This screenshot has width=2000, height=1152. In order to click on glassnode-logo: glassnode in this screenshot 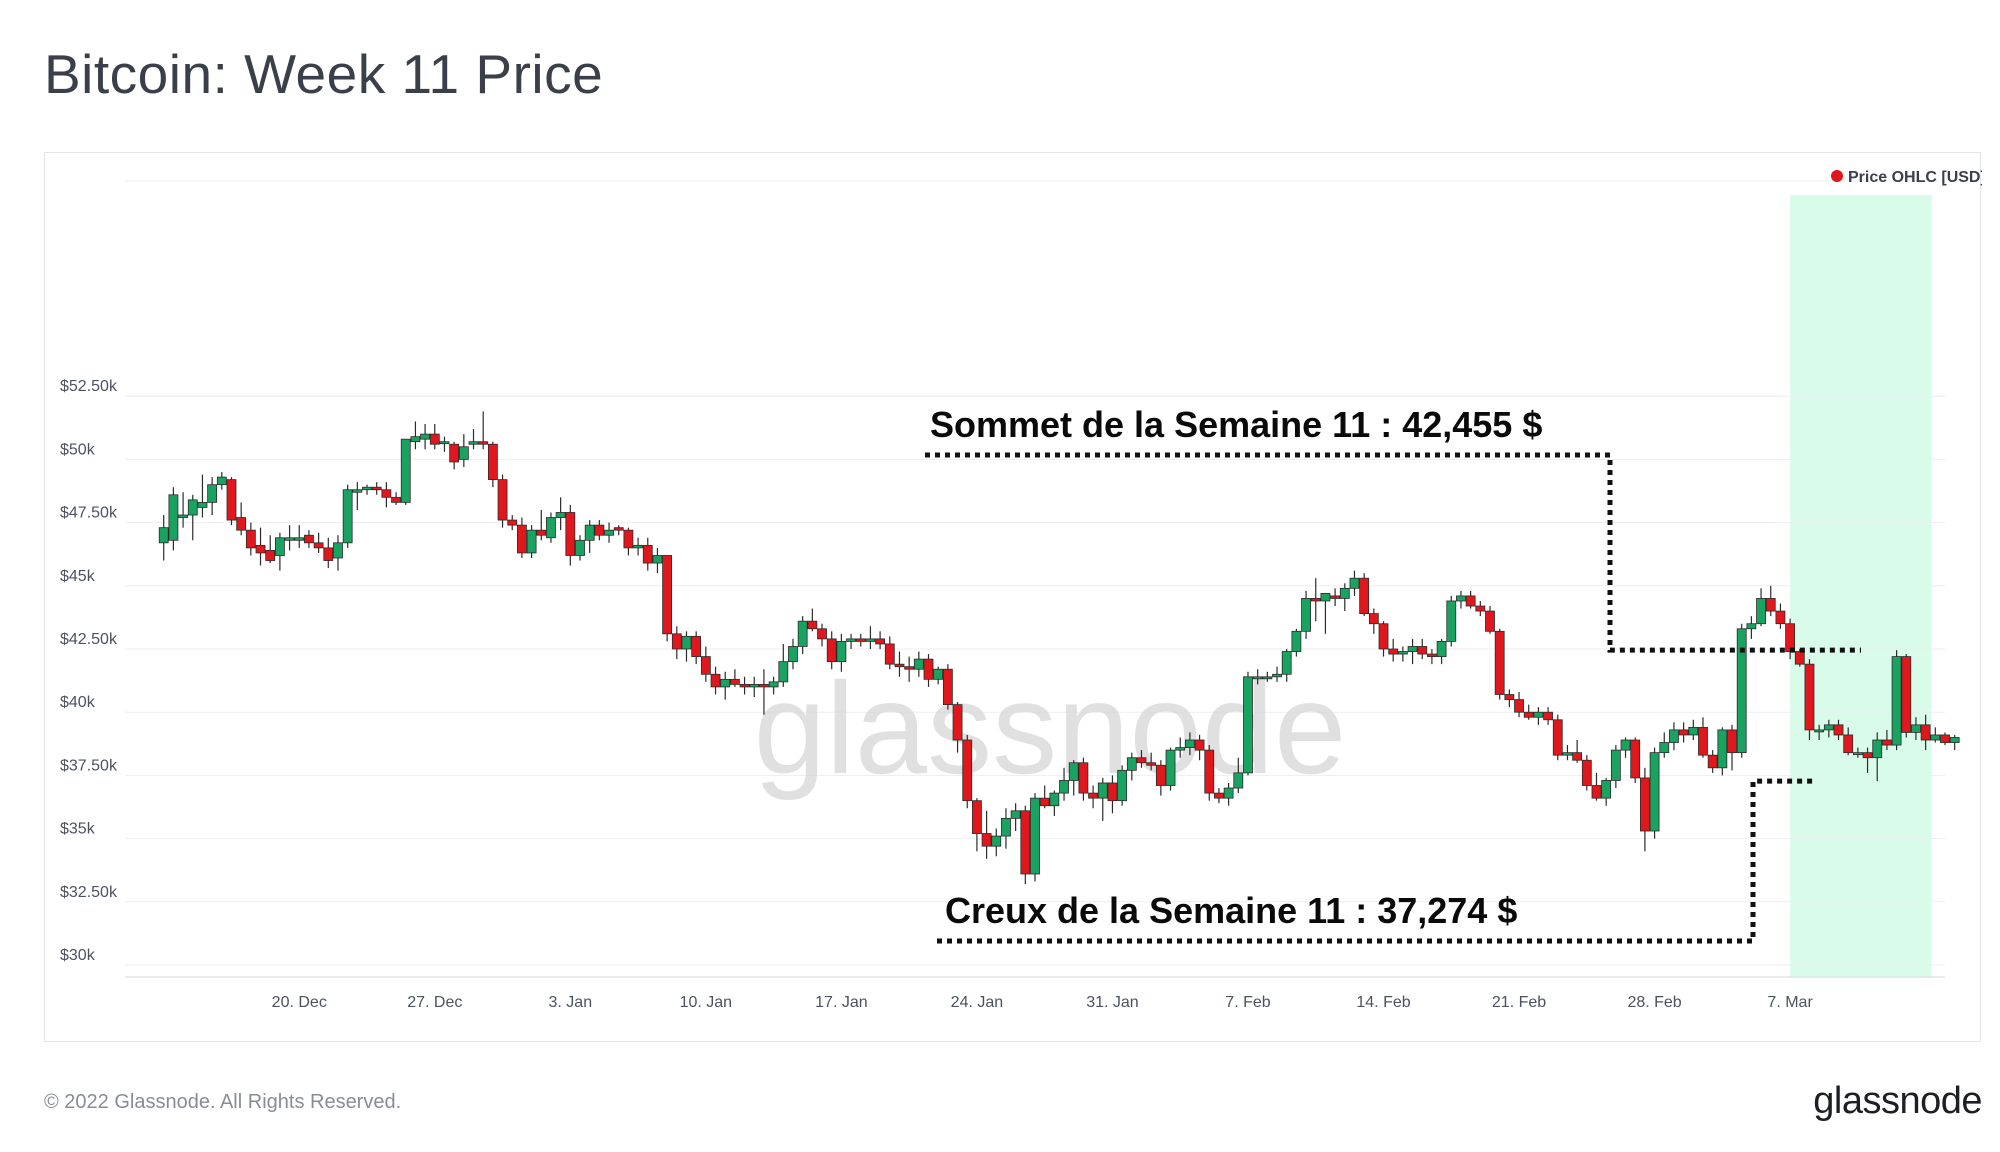, I will do `click(1897, 1101)`.